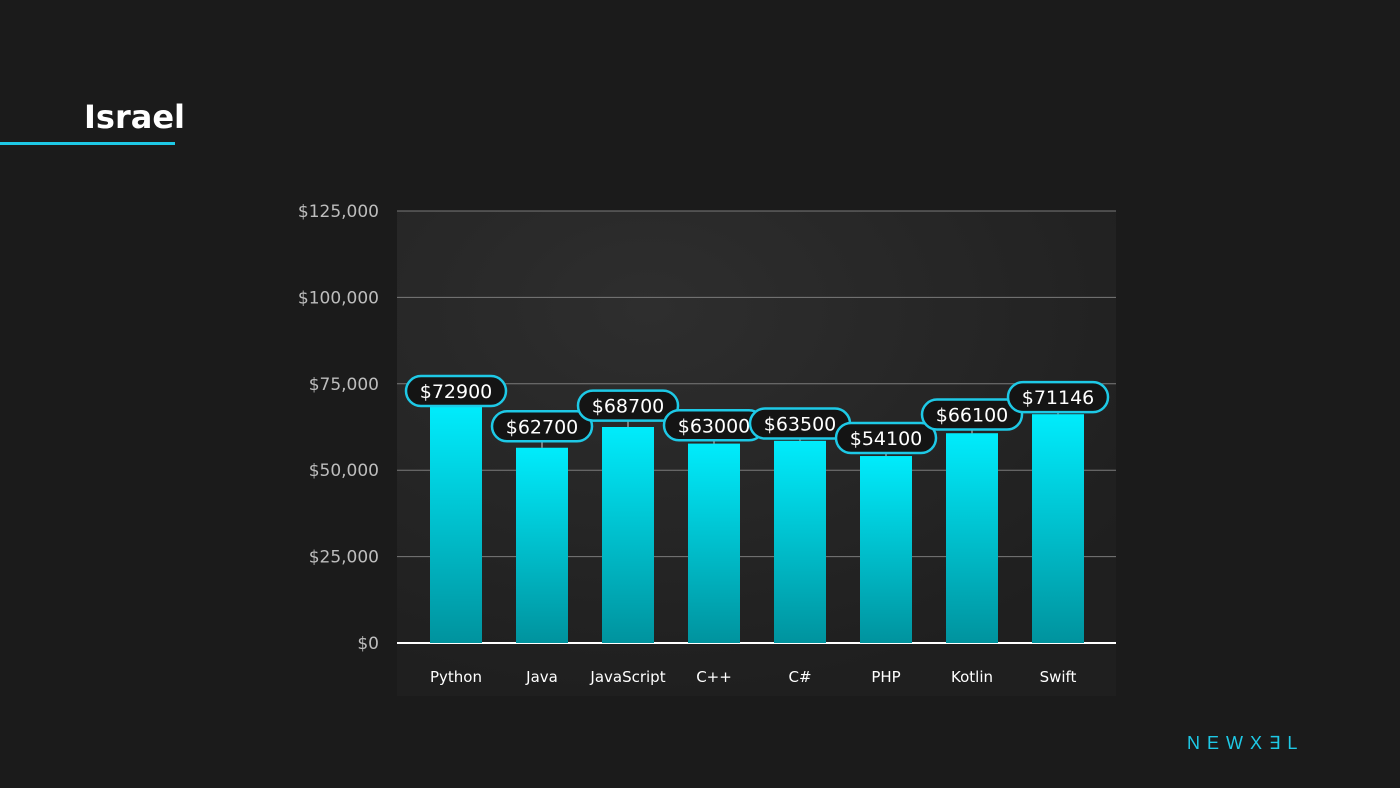  I want to click on y-tick-label: $50,000, so click(344, 471).